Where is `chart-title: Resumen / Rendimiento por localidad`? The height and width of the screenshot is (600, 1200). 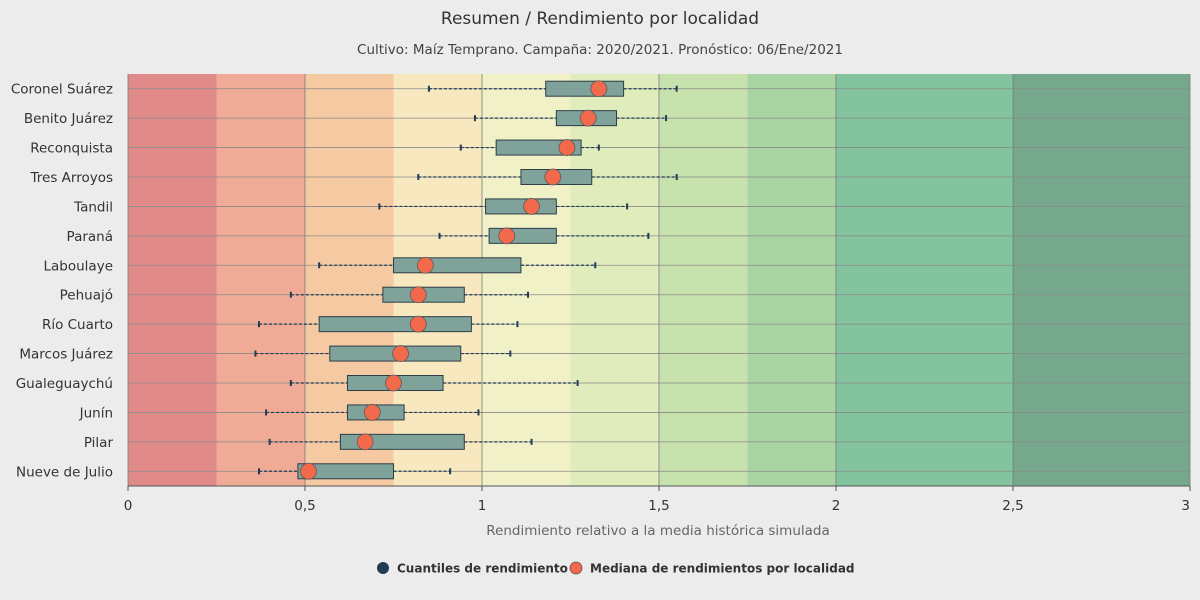
chart-title: Resumen / Rendimiento por localidad is located at coordinates (600, 19).